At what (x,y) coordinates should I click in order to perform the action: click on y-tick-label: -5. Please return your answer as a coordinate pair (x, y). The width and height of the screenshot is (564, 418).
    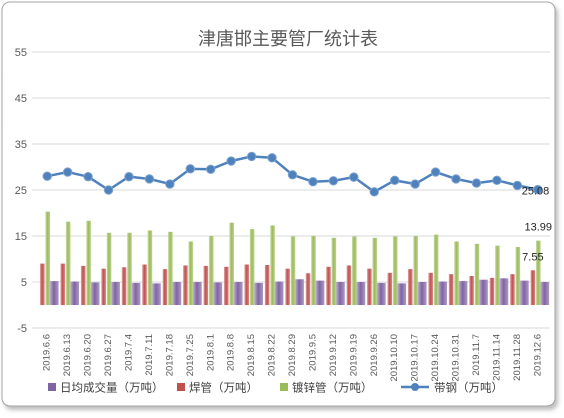
    Looking at the image, I should click on (22, 329).